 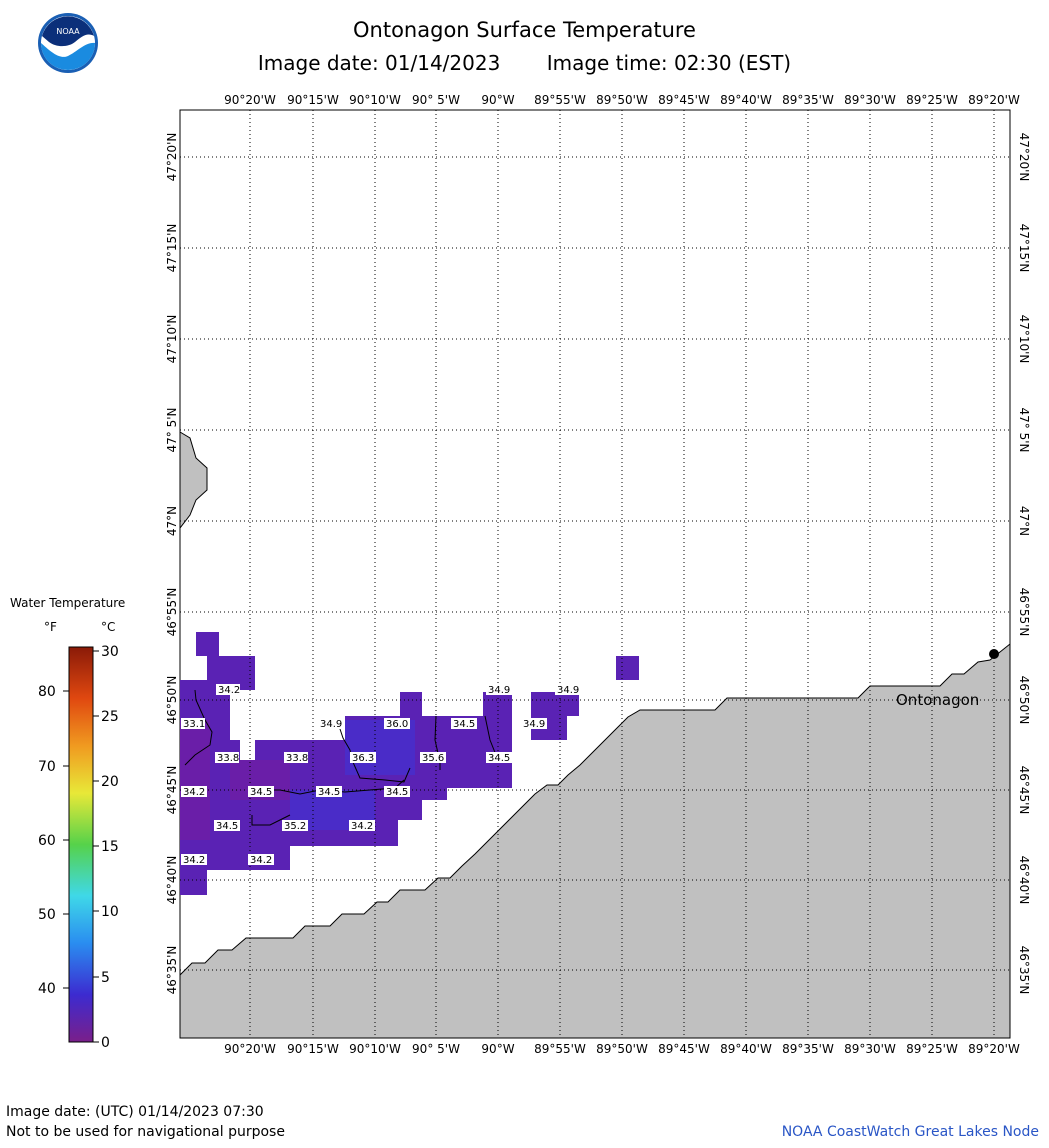 I want to click on image-time: Image time: 02:30 (EST), so click(x=669, y=63).